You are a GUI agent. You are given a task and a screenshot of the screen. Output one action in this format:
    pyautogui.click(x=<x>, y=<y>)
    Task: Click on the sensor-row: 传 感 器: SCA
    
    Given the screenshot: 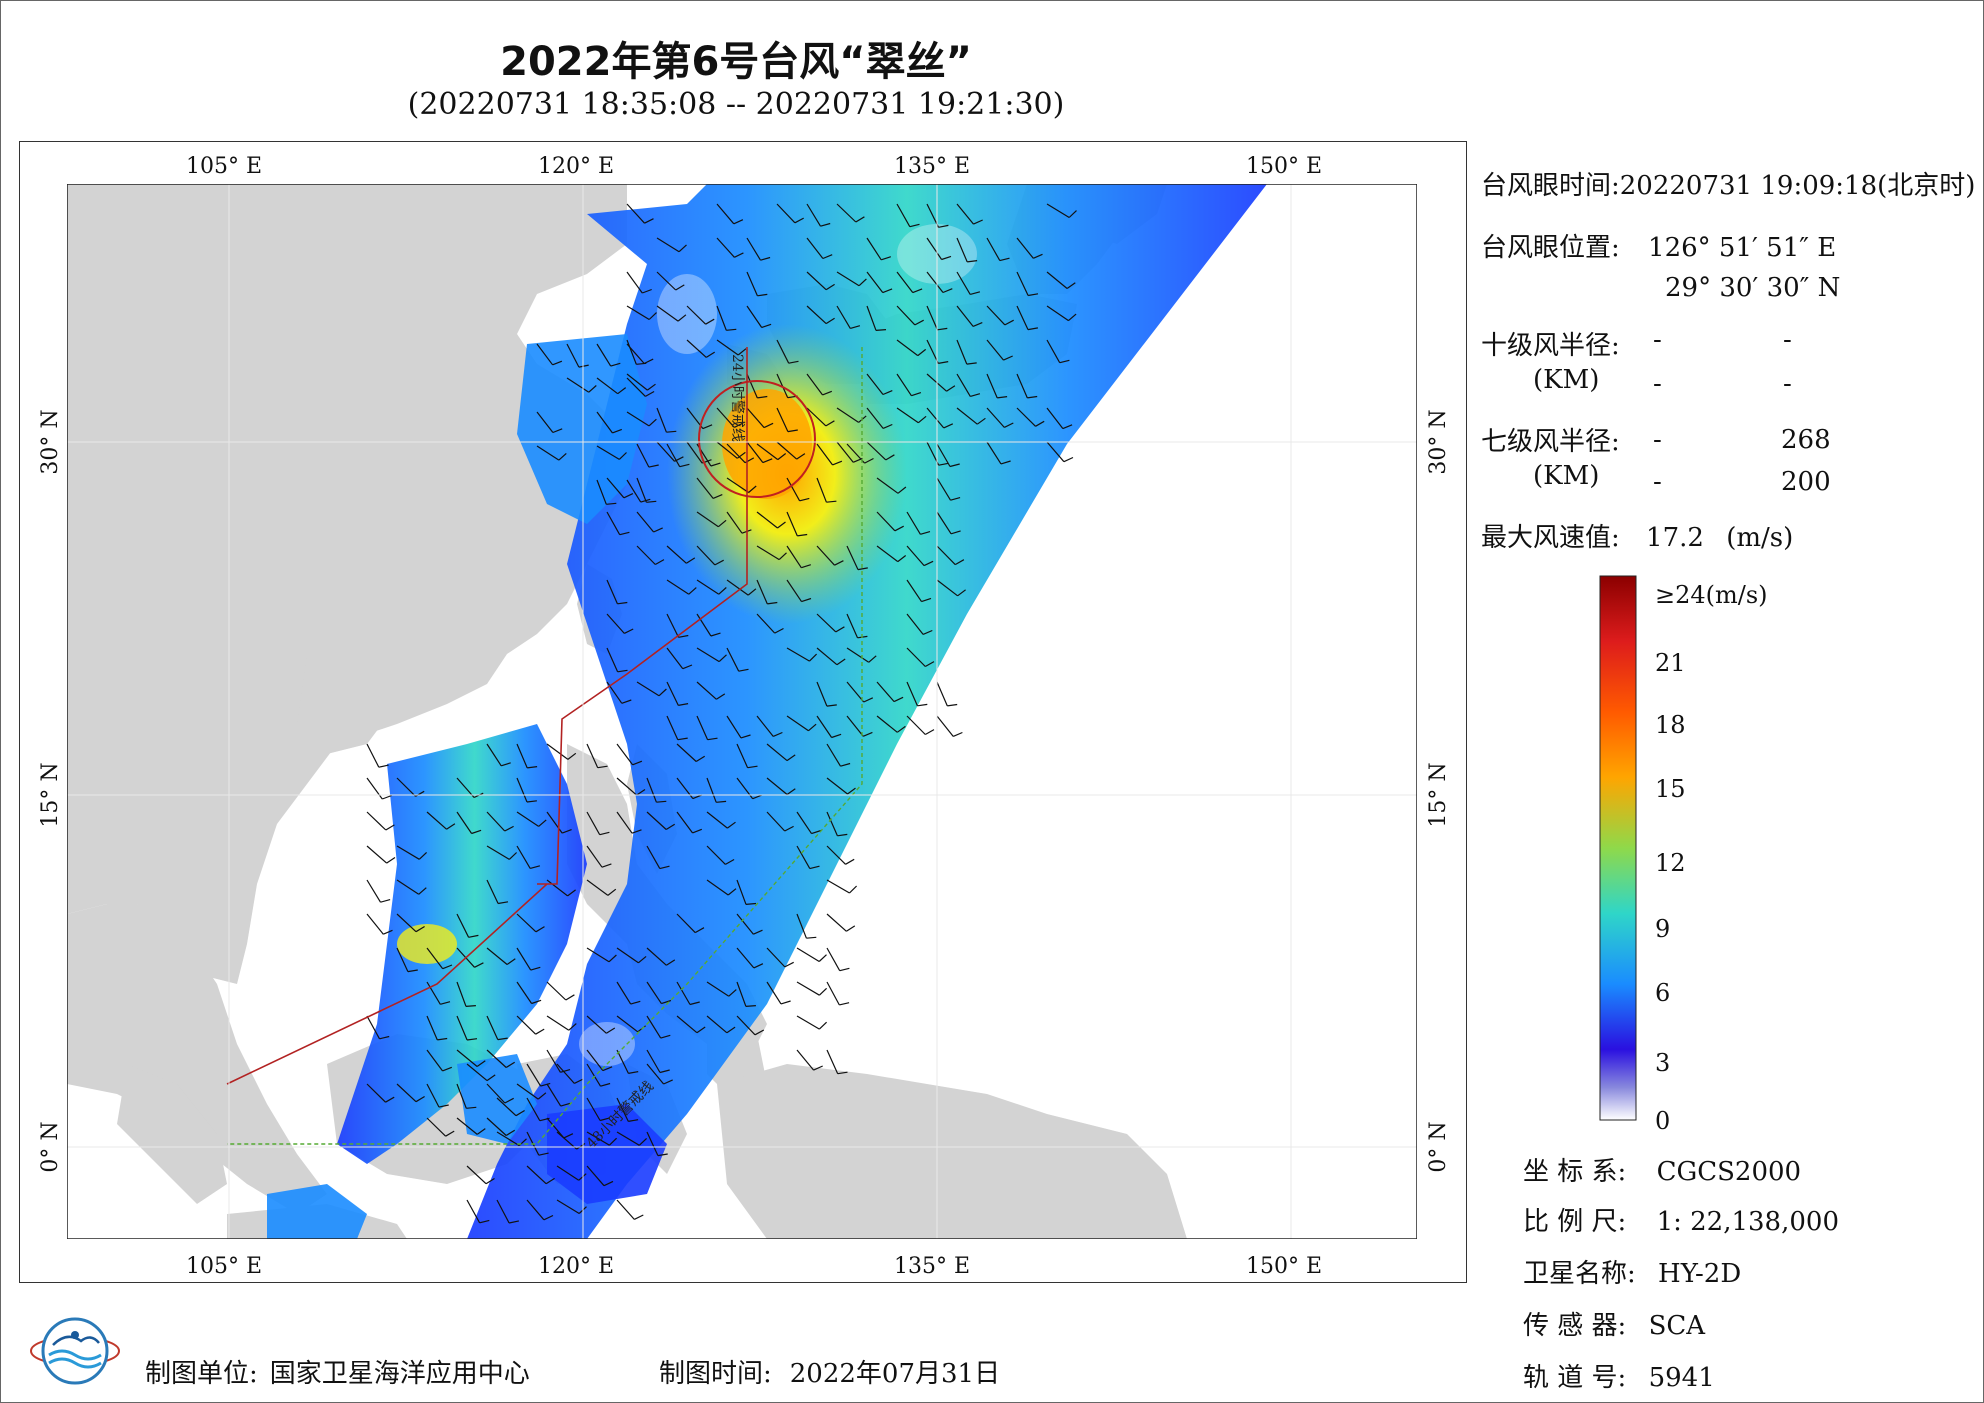 What is the action you would take?
    pyautogui.click(x=1614, y=1323)
    